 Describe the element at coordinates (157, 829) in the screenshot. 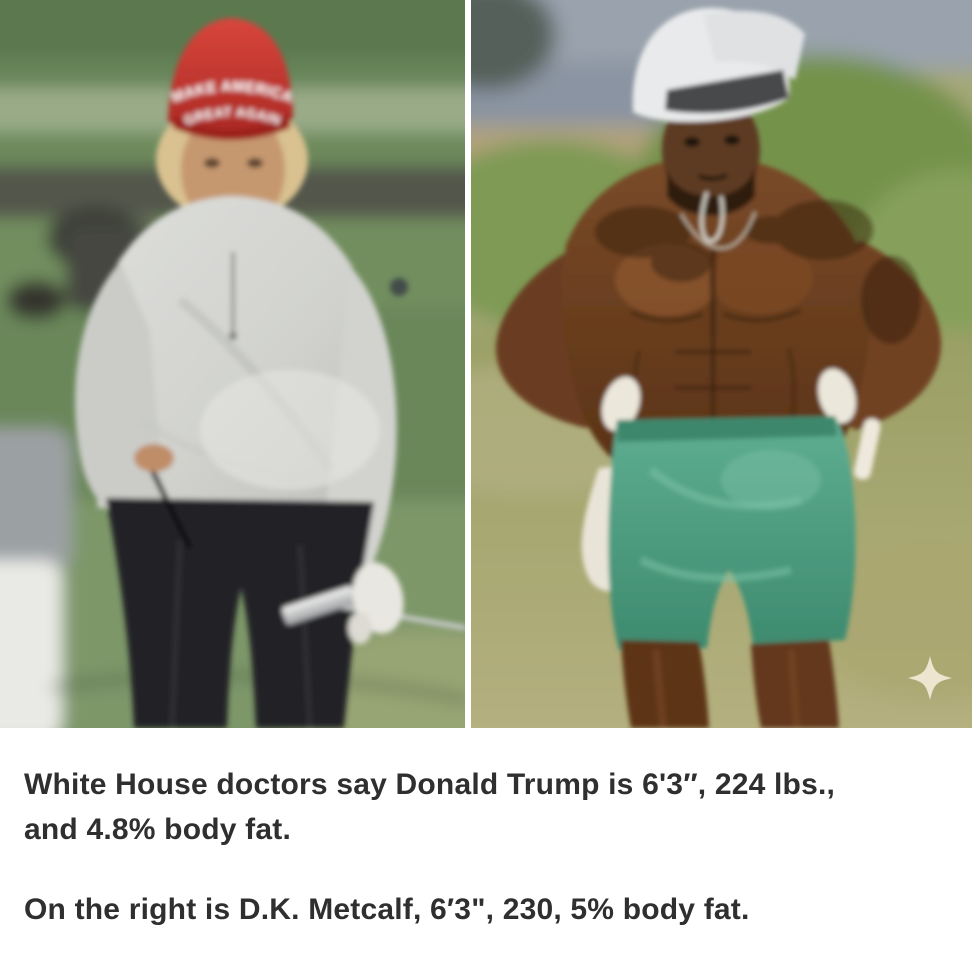

I see `caption-line-2: and 4.8% body fat.` at that location.